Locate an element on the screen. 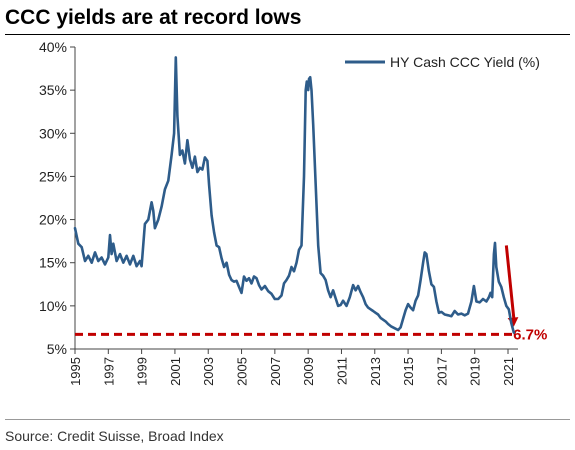 Image resolution: width=575 pixels, height=450 pixels. x-tick-label: 2011 is located at coordinates (341, 371).